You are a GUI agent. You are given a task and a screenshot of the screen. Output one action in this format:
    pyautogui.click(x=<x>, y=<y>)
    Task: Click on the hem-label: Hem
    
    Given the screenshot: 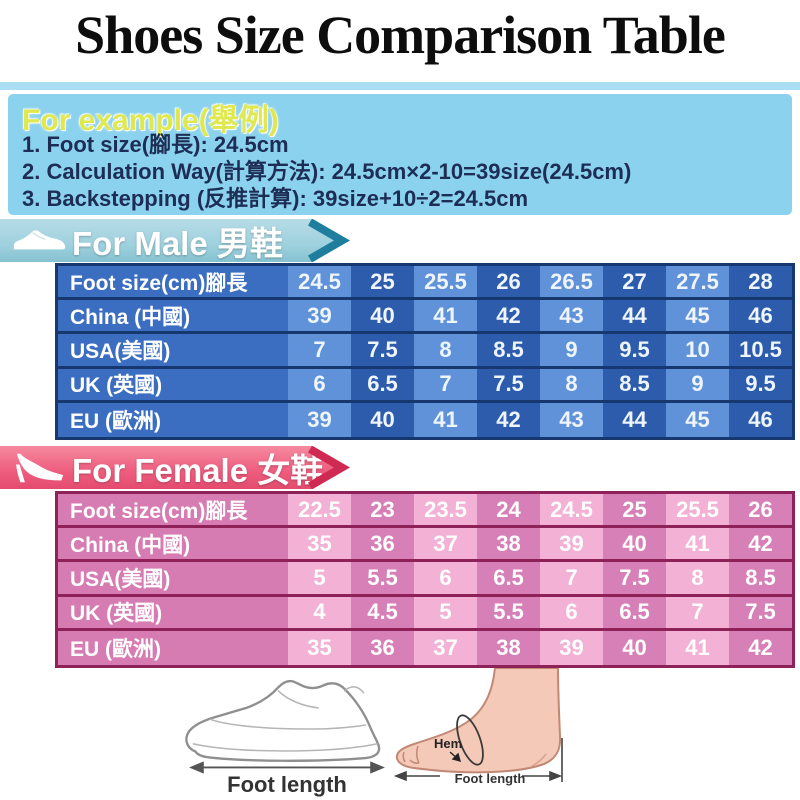 What is the action you would take?
    pyautogui.click(x=448, y=743)
    